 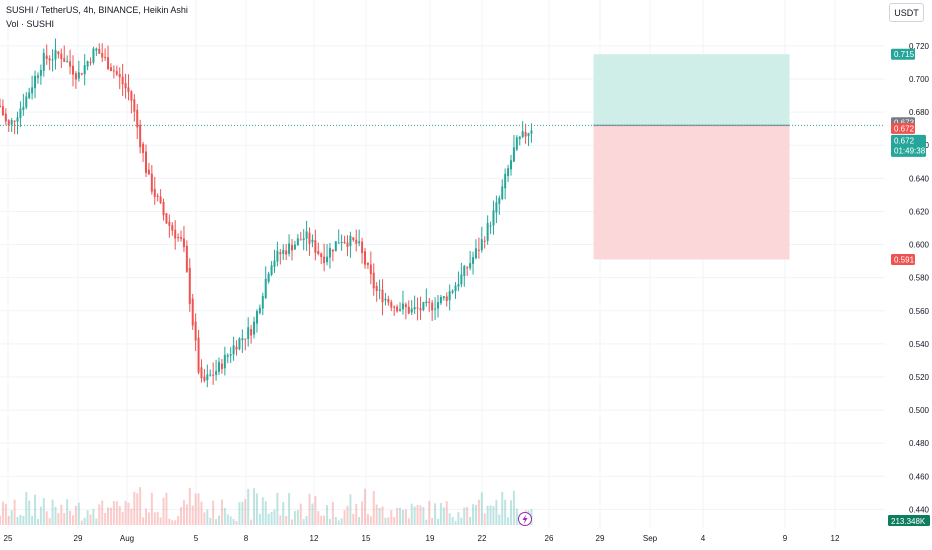 What do you see at coordinates (919, 443) in the screenshot?
I see `y-tick-label: 0.480` at bounding box center [919, 443].